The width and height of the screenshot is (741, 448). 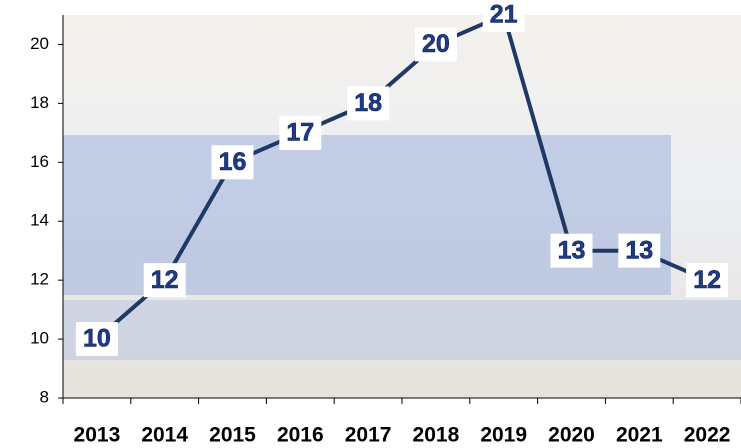 I want to click on data-label: 16, so click(x=233, y=162).